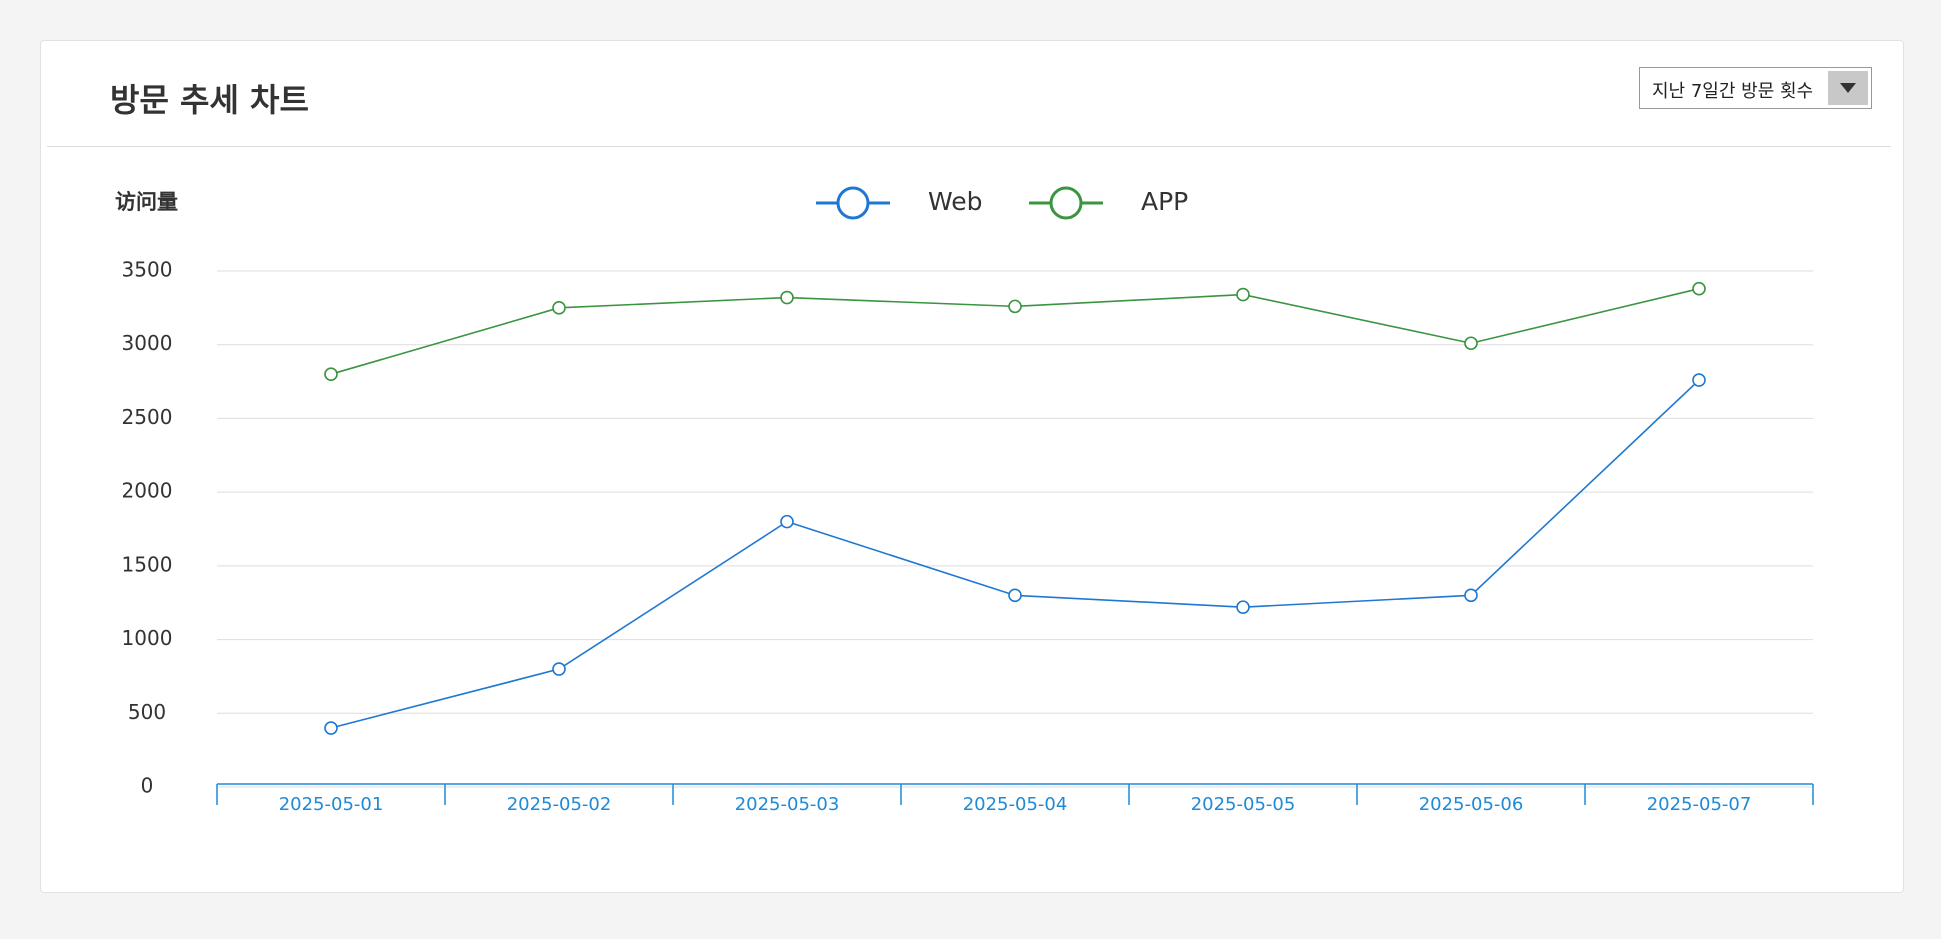 The height and width of the screenshot is (939, 1941). Describe the element at coordinates (331, 804) in the screenshot. I see `x-tick-label: 2025-05-01` at that location.